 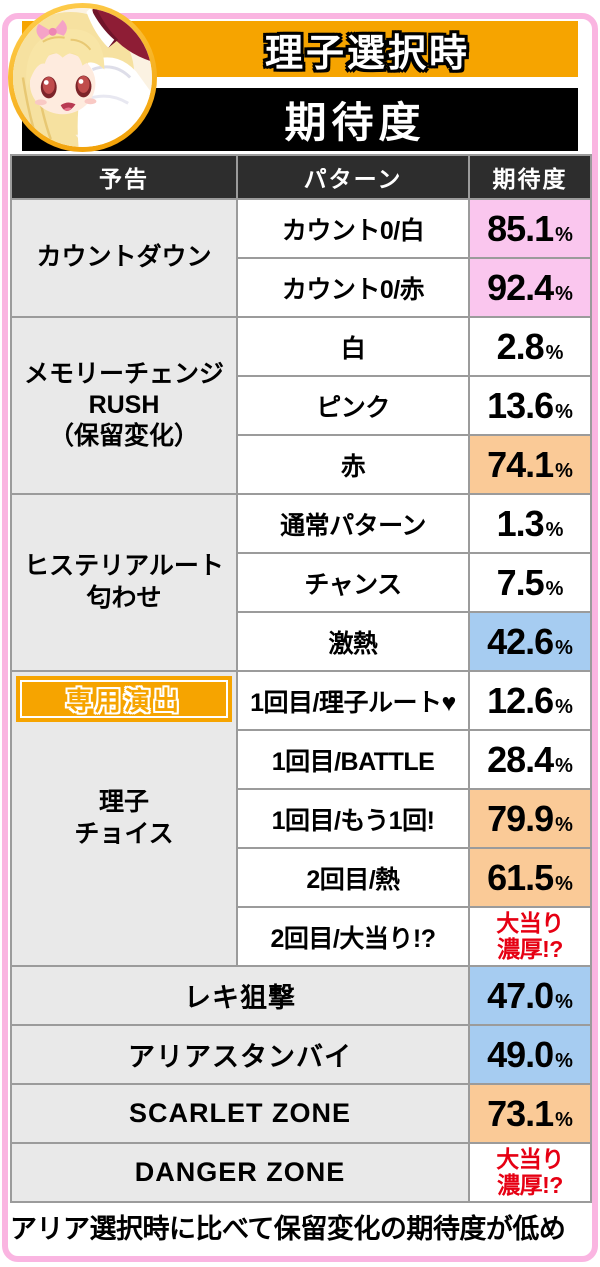 What do you see at coordinates (520, 995) in the screenshot?
I see `value-number: 47.0` at bounding box center [520, 995].